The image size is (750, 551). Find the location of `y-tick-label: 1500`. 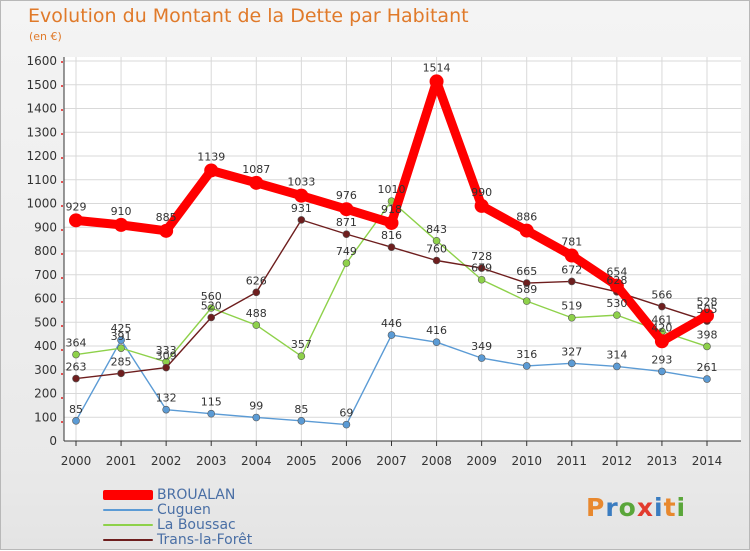

y-tick-label: 1500 is located at coordinates (41, 85).